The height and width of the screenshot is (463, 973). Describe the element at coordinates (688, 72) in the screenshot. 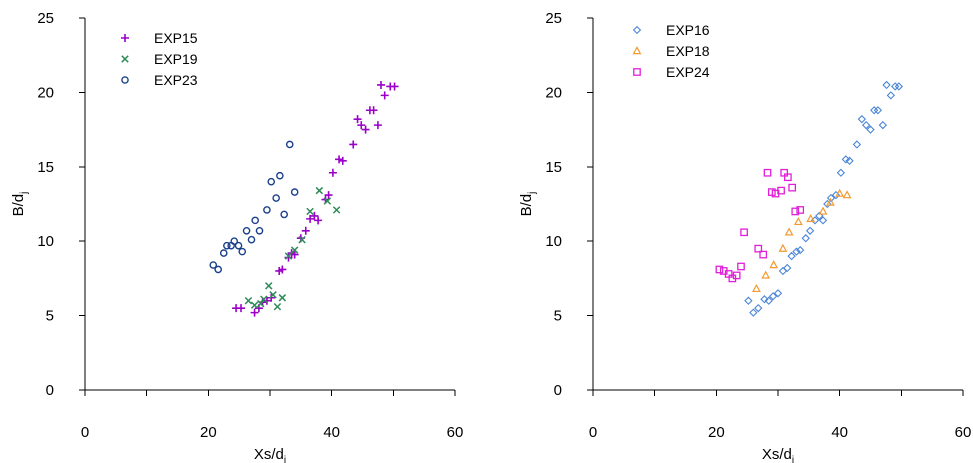

I see `legend-label: EXP24` at that location.